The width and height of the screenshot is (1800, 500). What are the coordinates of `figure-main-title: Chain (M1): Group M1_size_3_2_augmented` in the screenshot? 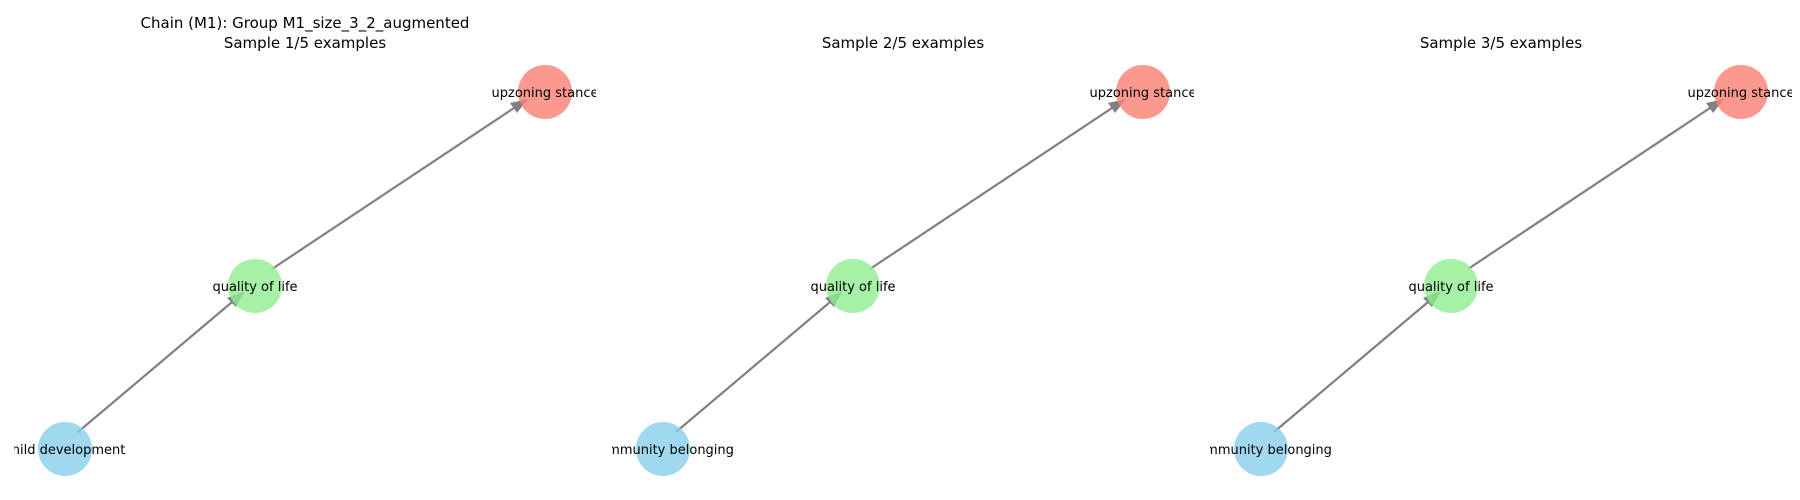 It's located at (305, 23).